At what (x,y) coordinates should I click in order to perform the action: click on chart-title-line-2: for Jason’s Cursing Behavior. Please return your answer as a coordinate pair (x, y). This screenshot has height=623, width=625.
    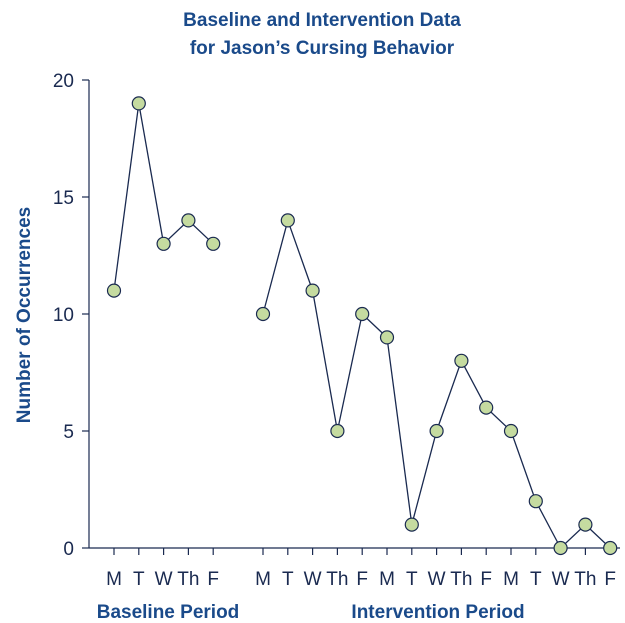
    Looking at the image, I should click on (322, 48).